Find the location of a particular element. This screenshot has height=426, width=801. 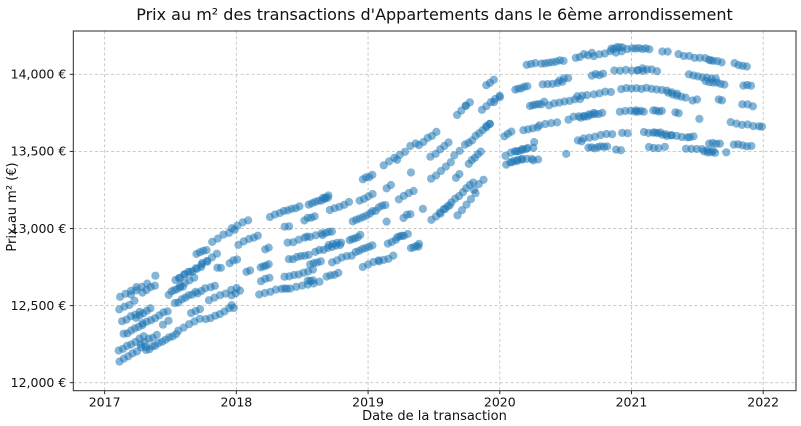

x-tick-label: 2021 is located at coordinates (632, 402).